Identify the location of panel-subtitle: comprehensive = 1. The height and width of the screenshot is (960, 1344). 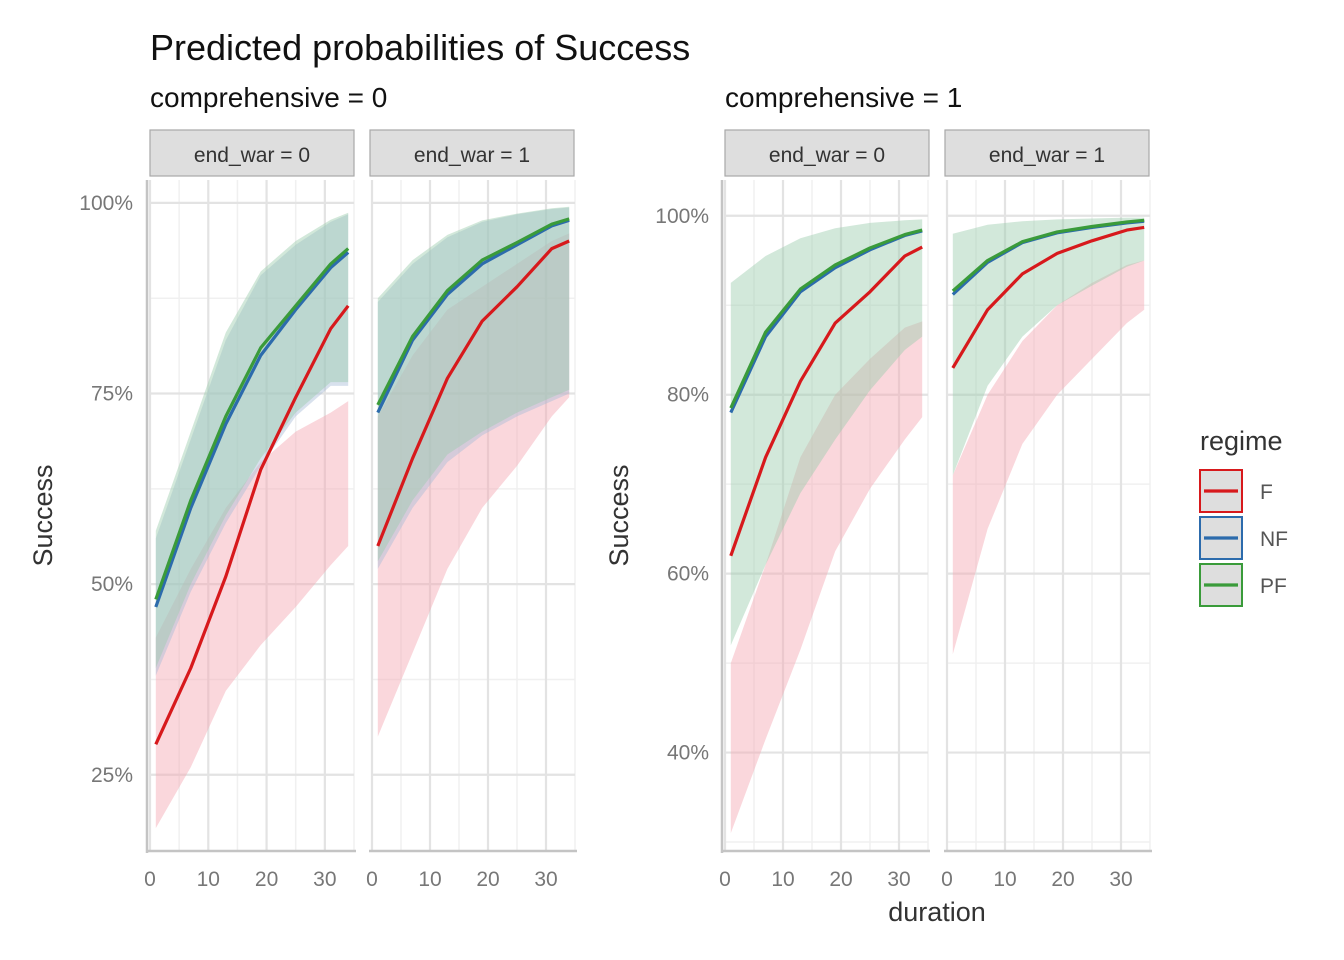
(843, 97).